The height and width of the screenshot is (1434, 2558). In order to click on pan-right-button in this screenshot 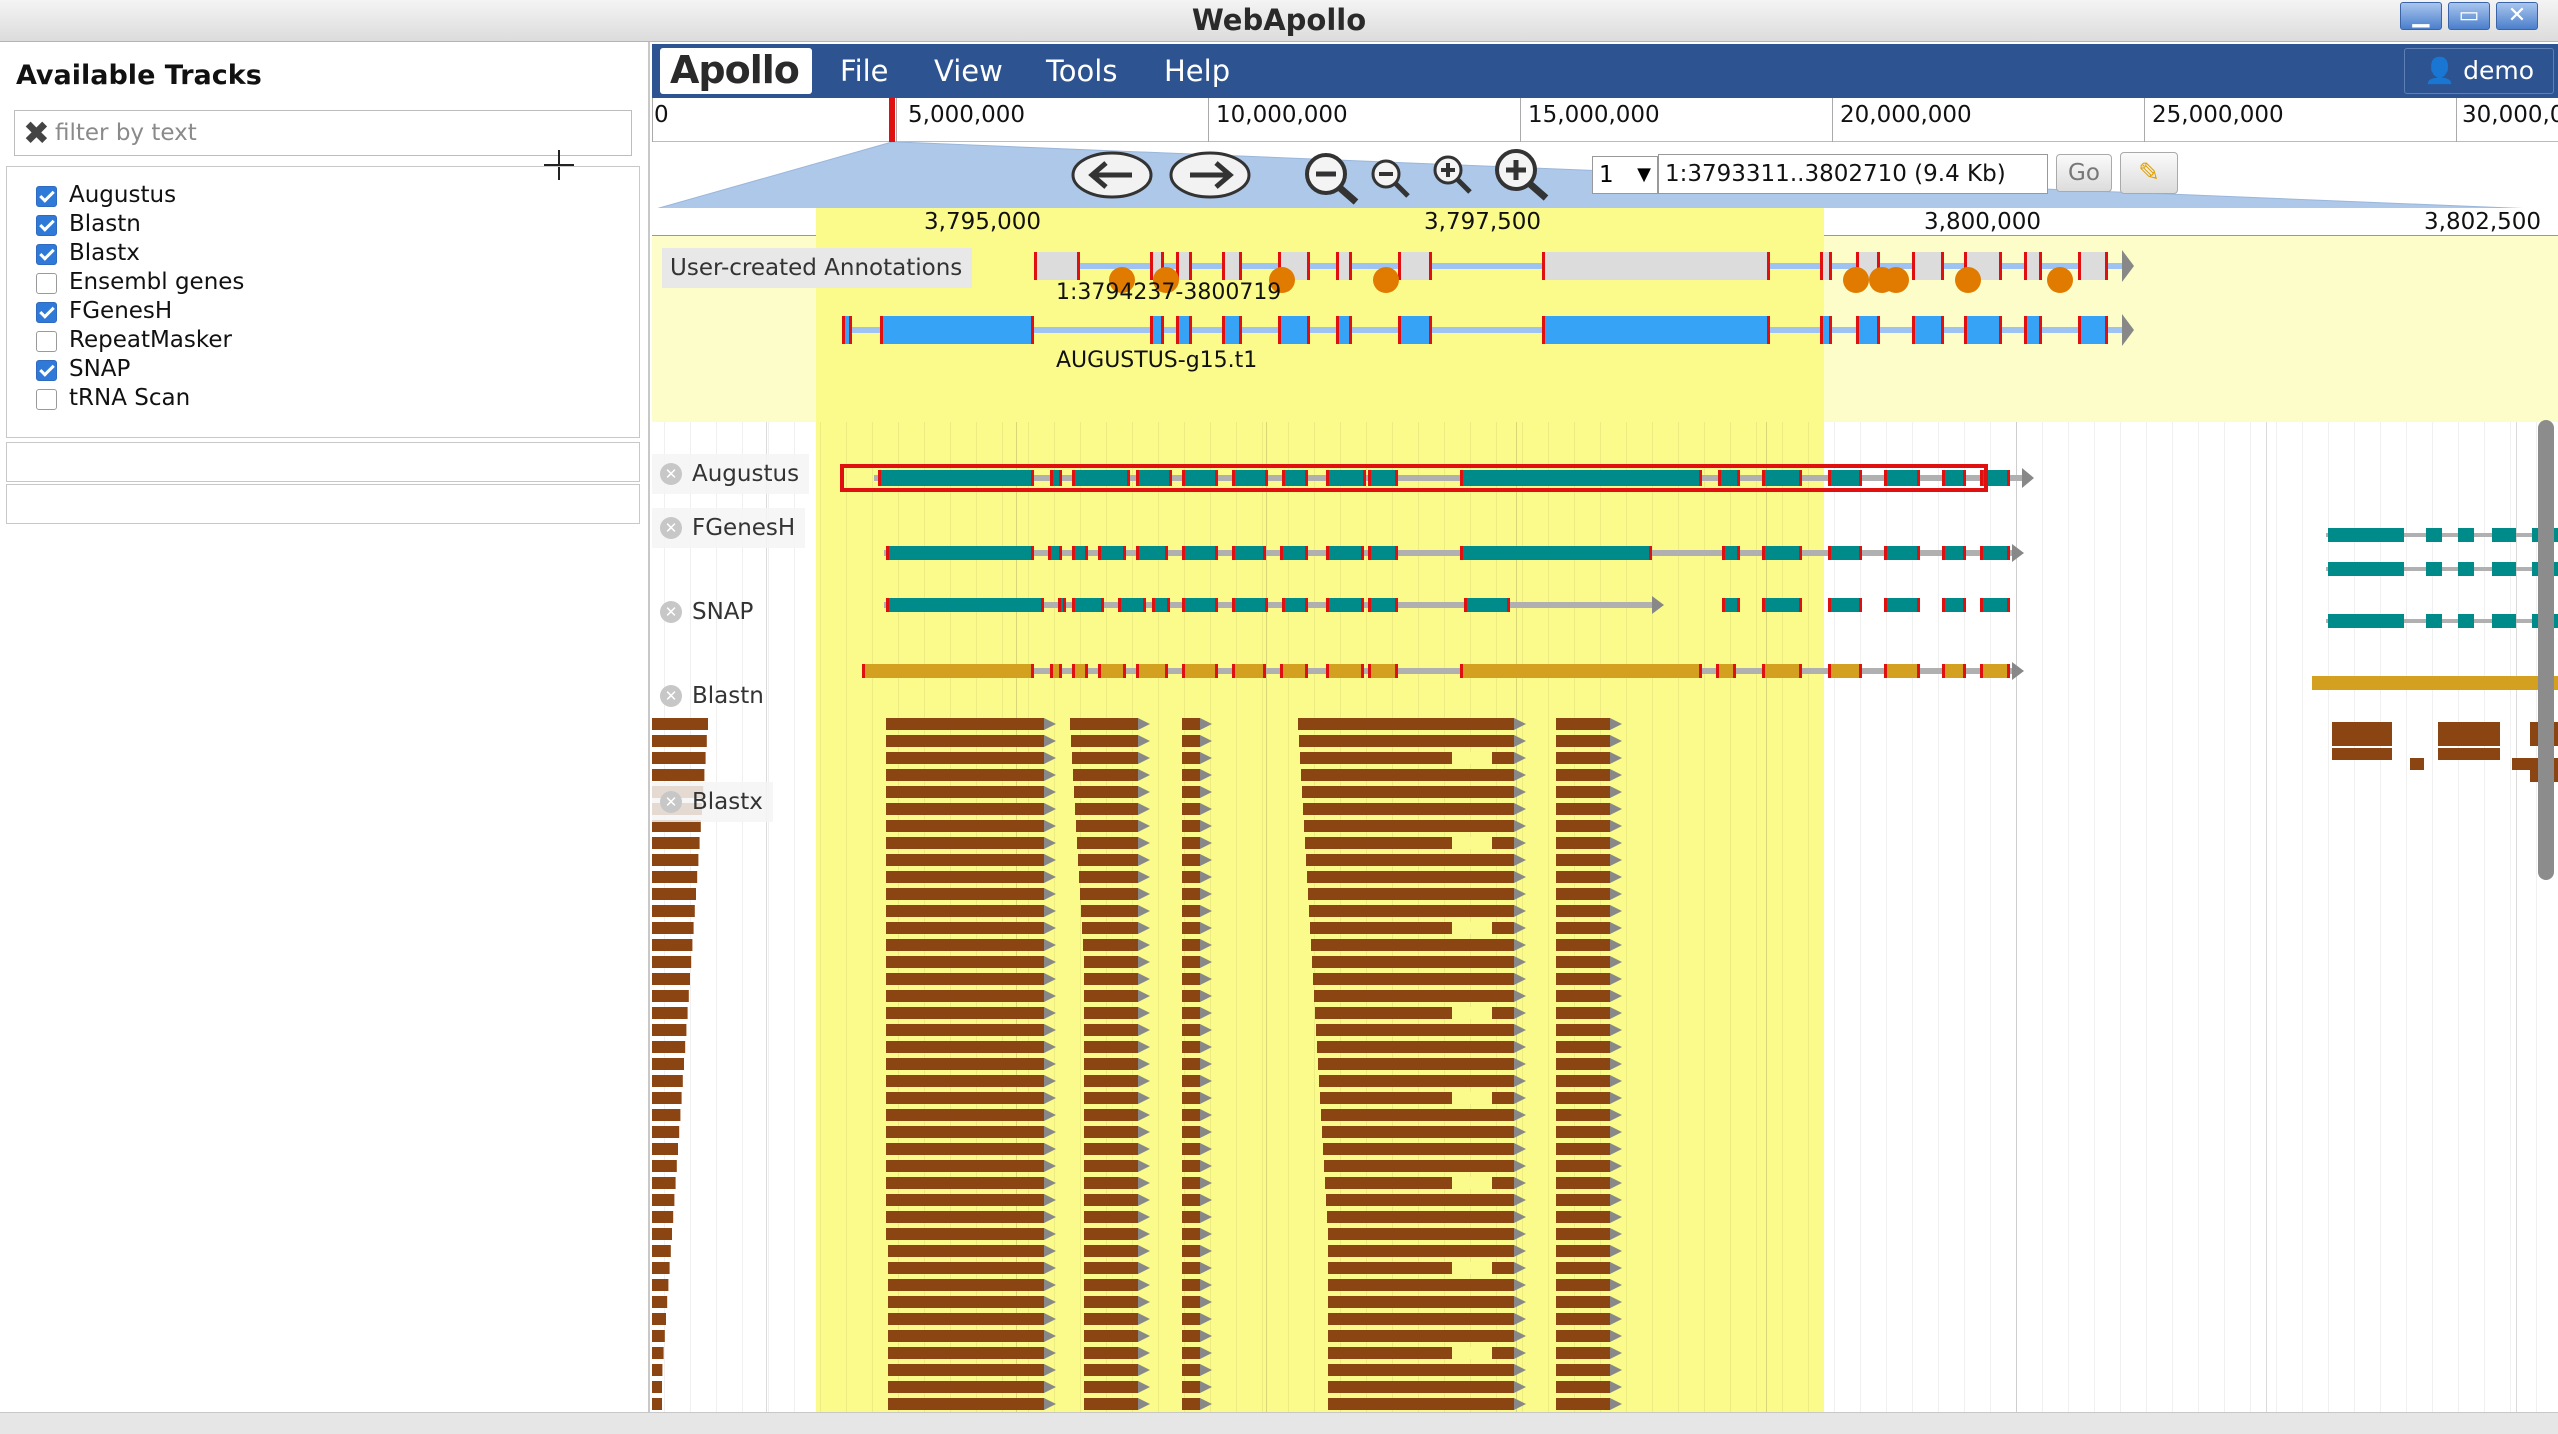, I will do `click(1210, 175)`.